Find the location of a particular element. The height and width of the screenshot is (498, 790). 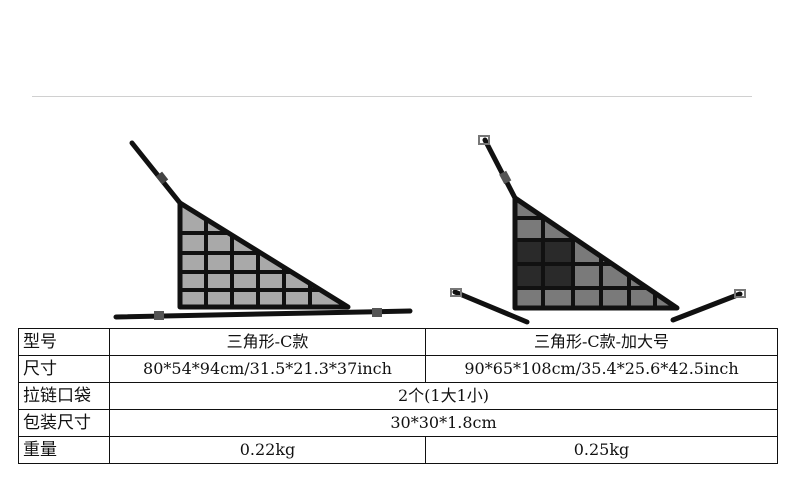

table-row-package: 包装尺寸 30*30*1.8cm is located at coordinates (398, 423).